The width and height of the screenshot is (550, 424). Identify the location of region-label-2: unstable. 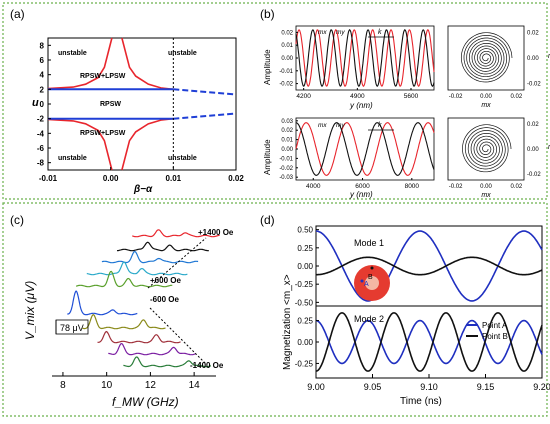
(182, 53).